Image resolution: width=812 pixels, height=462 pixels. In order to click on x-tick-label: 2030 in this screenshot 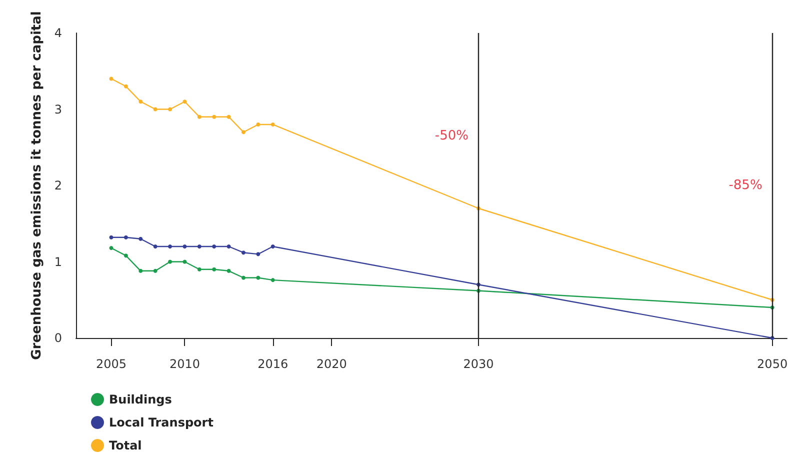, I will do `click(478, 364)`.